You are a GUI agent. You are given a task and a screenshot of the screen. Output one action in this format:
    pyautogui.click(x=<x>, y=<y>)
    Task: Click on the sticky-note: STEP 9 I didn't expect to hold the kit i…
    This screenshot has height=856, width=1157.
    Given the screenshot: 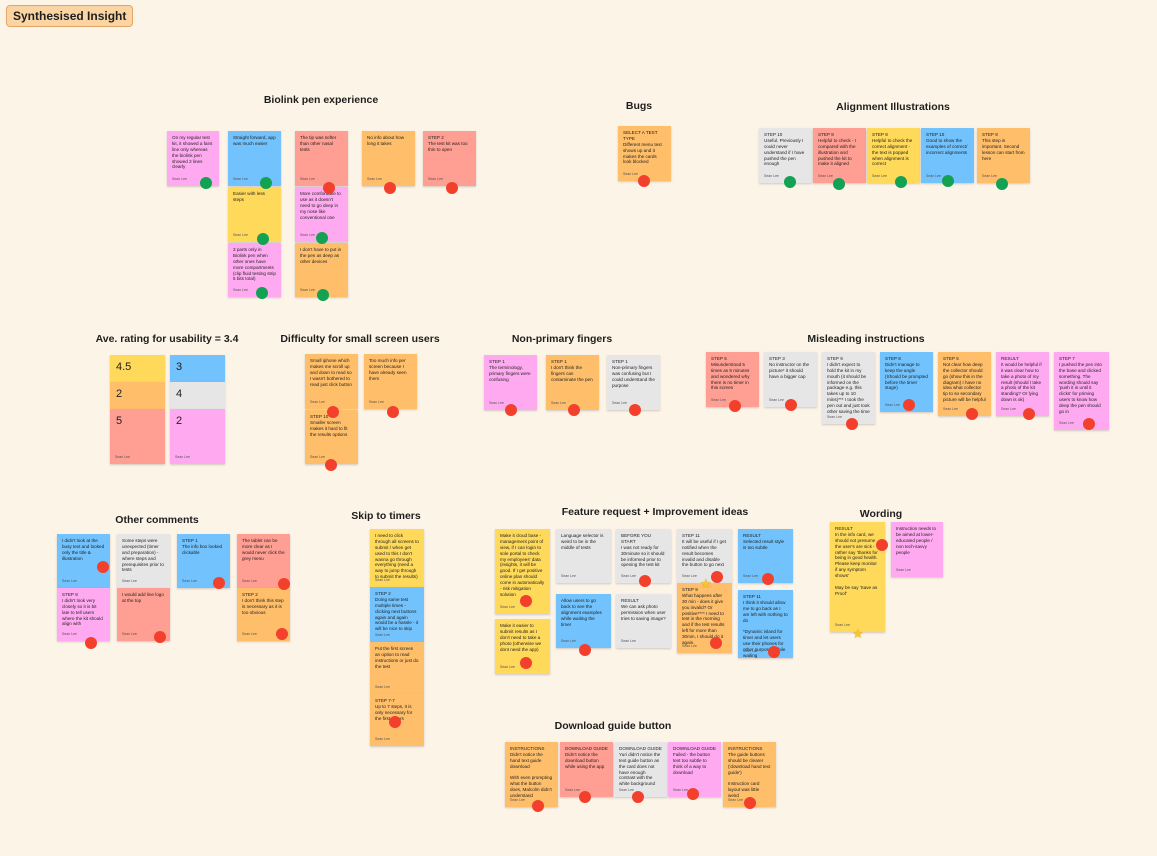 What is the action you would take?
    pyautogui.click(x=848, y=388)
    